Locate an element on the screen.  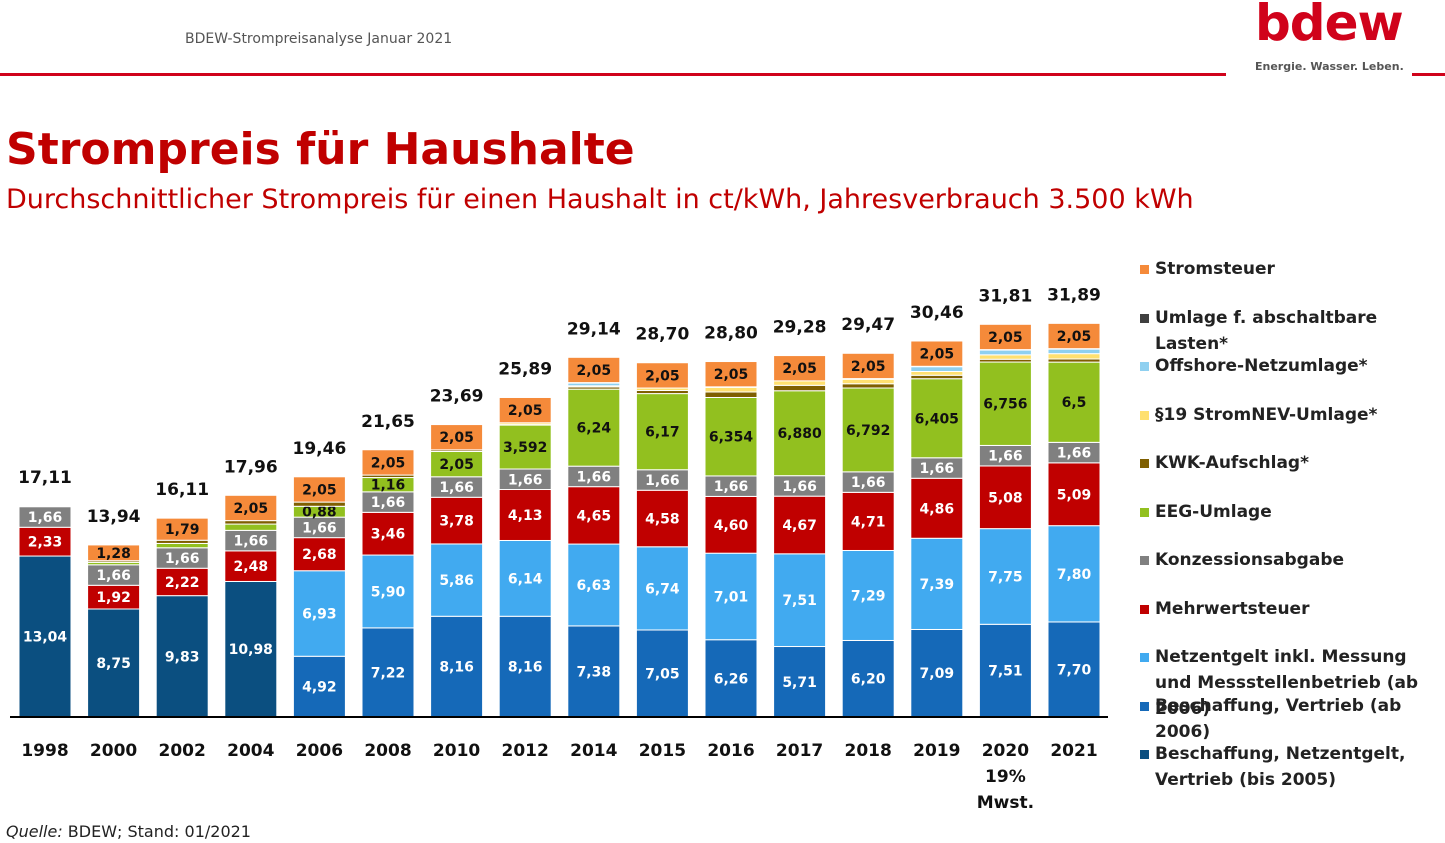
total-label: 29,14 is located at coordinates (594, 329).